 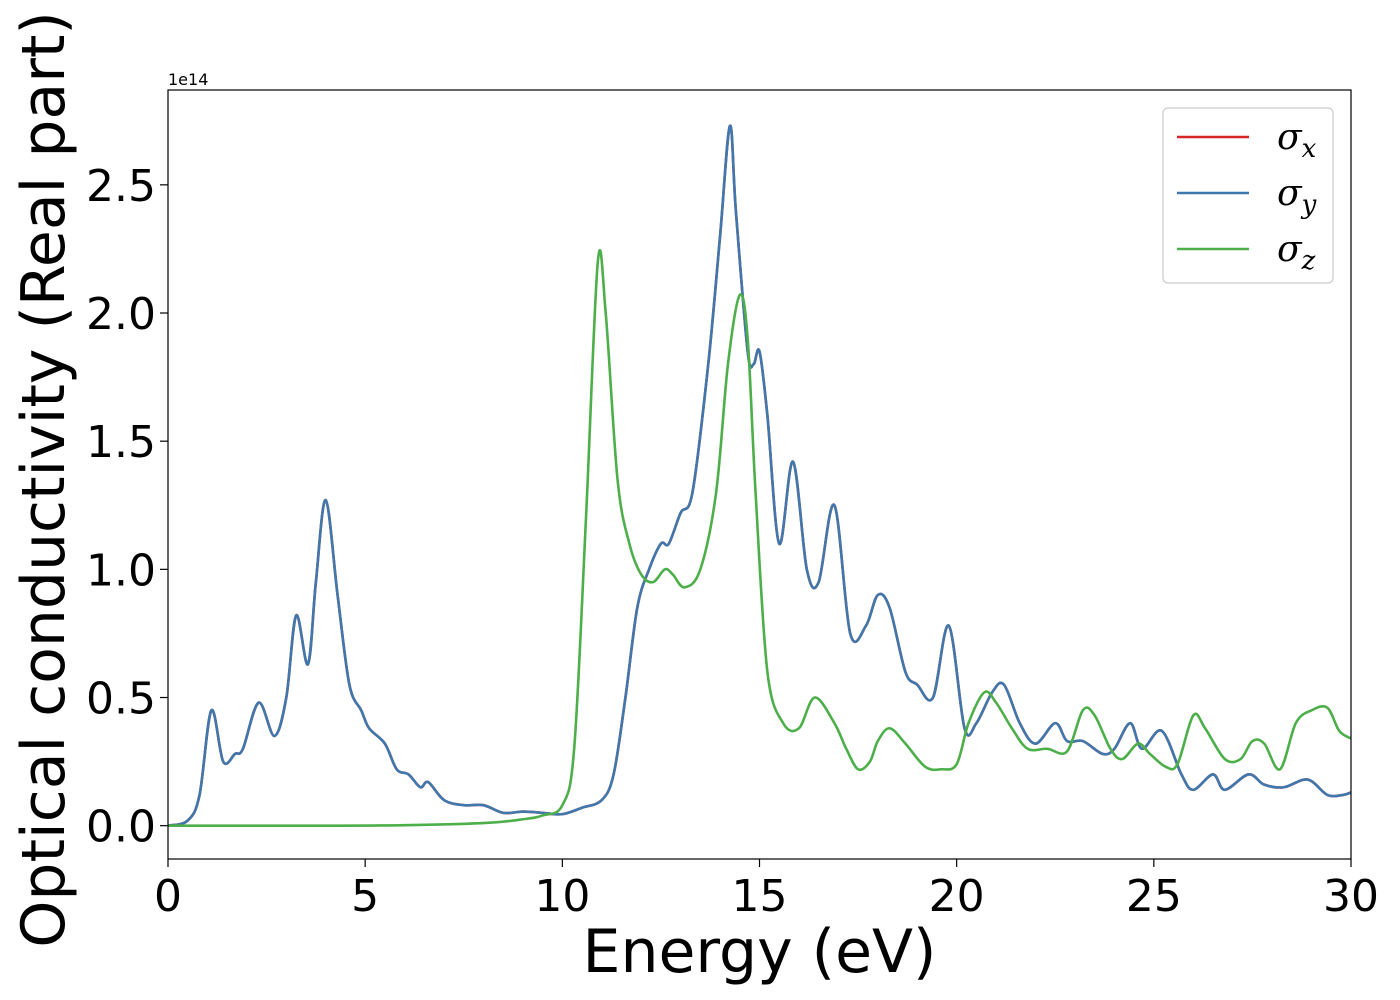 What do you see at coordinates (562, 896) in the screenshot?
I see `x-tick-label: 10` at bounding box center [562, 896].